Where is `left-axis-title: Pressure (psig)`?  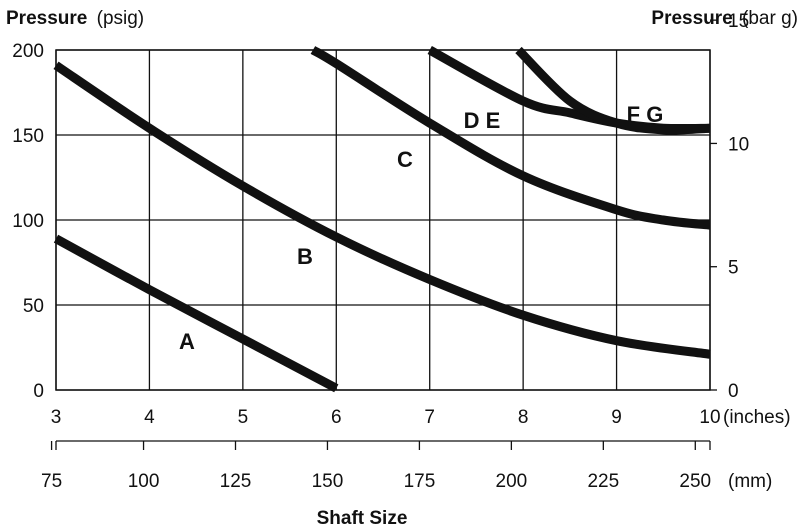 left-axis-title: Pressure (psig) is located at coordinates (75, 18).